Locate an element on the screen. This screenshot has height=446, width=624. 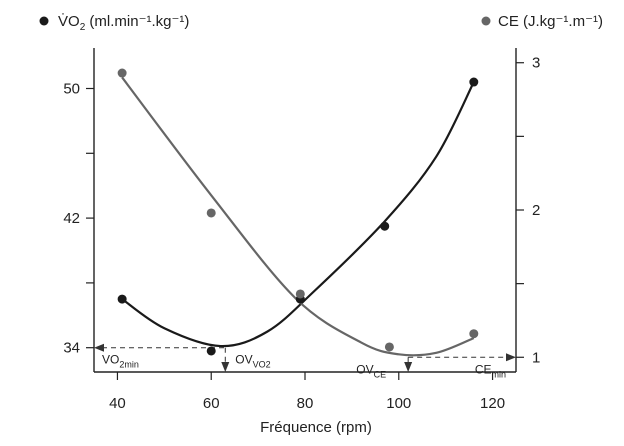
left-axis-title: V̇O2 (ml.min⁻¹.kg⁻¹) is located at coordinates (123, 23).